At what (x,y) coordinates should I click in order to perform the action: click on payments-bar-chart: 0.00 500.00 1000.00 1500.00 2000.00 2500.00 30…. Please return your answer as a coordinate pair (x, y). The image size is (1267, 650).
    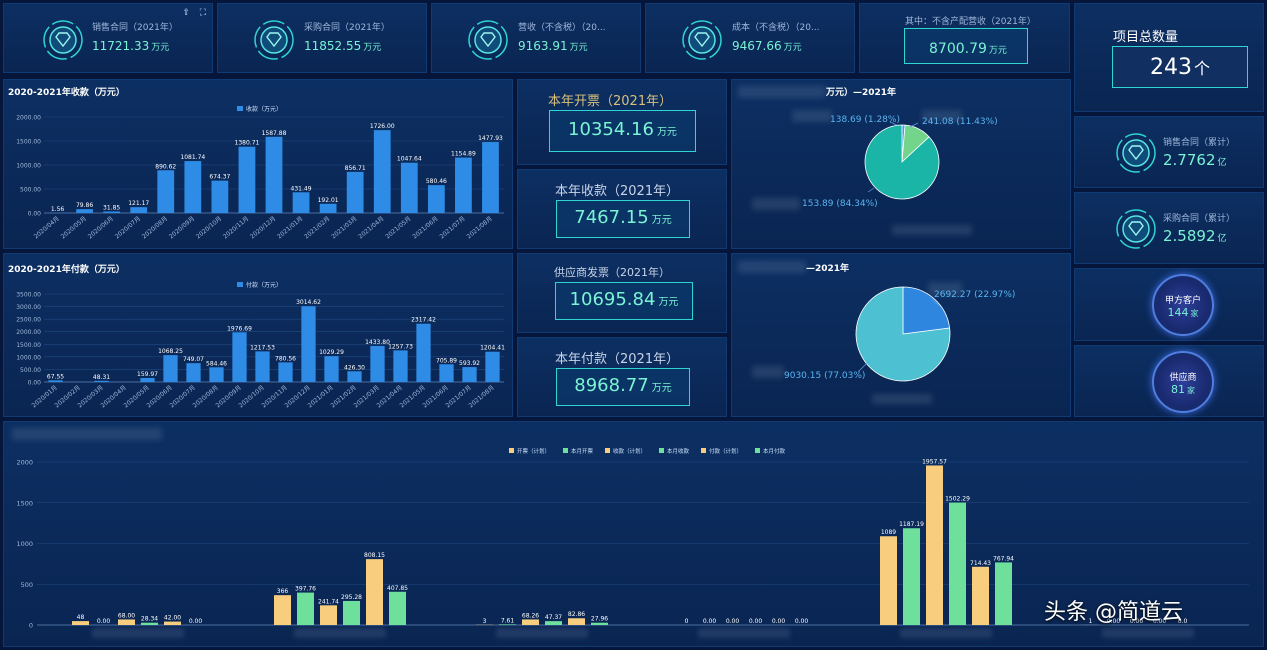
    Looking at the image, I should click on (260, 345).